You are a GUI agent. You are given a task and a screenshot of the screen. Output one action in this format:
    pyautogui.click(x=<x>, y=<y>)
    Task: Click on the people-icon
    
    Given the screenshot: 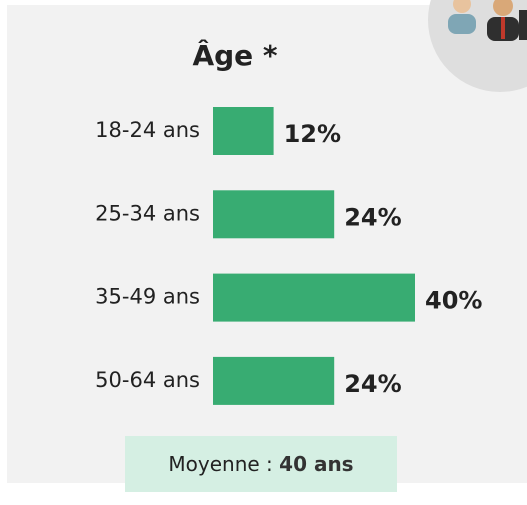 What is the action you would take?
    pyautogui.click(x=477, y=46)
    